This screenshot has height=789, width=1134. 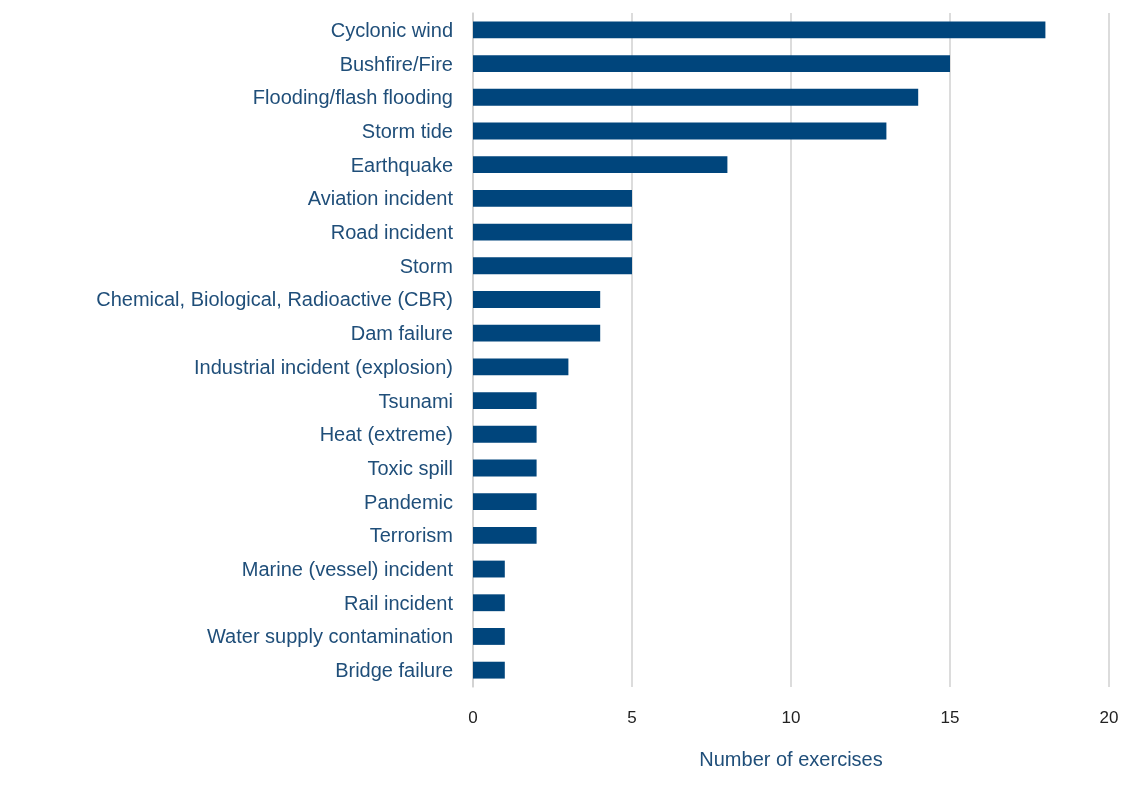 What do you see at coordinates (396, 63) in the screenshot?
I see `y-tick-label: Bushfire/Fire` at bounding box center [396, 63].